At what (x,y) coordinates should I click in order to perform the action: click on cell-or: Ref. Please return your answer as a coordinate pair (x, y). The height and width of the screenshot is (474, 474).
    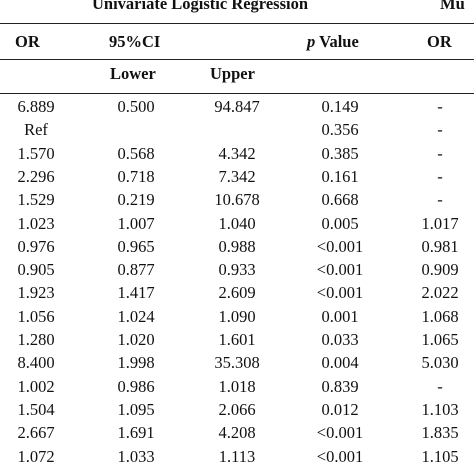
    Looking at the image, I should click on (36, 130).